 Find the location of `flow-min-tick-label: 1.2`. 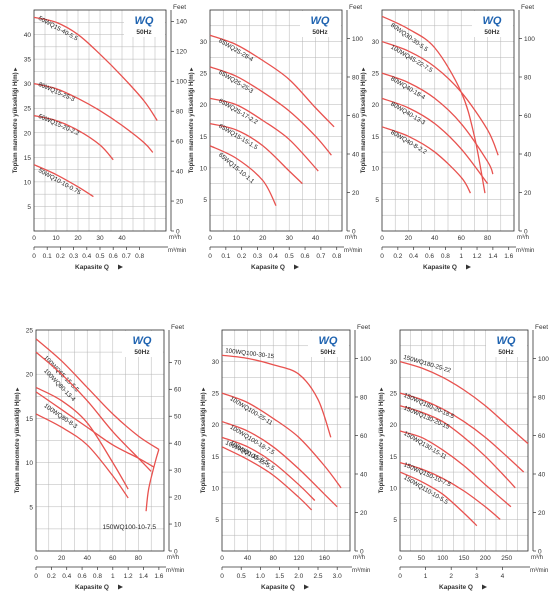

flow-min-tick-label: 1.2 is located at coordinates (477, 256).